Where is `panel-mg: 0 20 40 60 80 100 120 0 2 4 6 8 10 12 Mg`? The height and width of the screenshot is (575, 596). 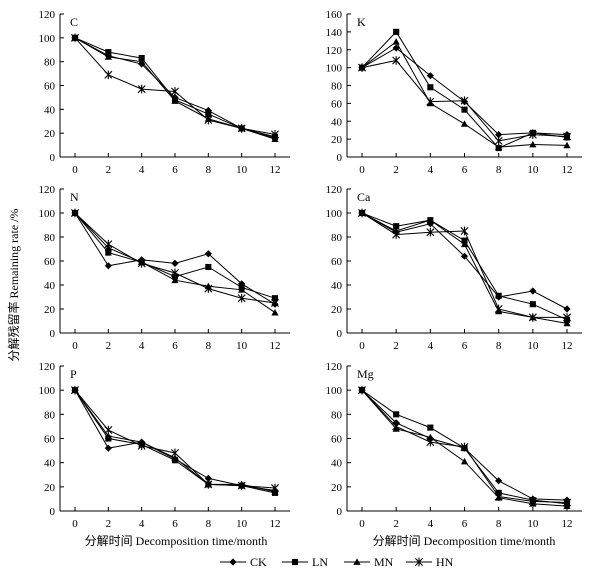 panel-mg: 0 20 40 60 80 100 120 0 2 4 6 8 10 12 Mg is located at coordinates (454, 445).